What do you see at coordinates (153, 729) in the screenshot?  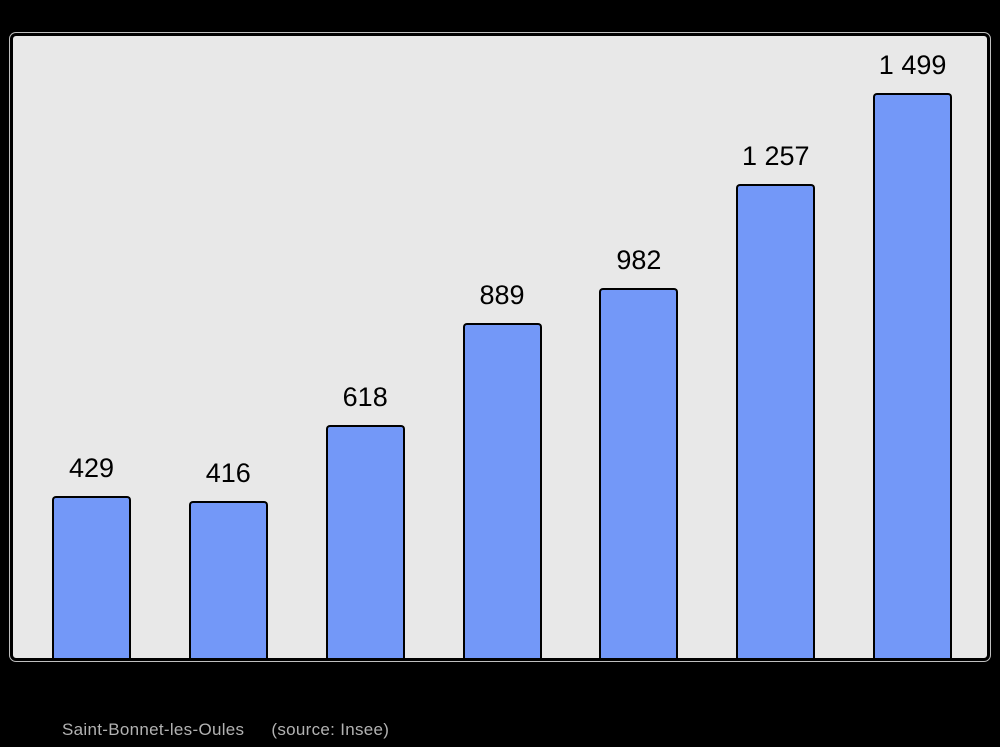 I see `caption-commune: Saint-Bonnet-les-Oules` at bounding box center [153, 729].